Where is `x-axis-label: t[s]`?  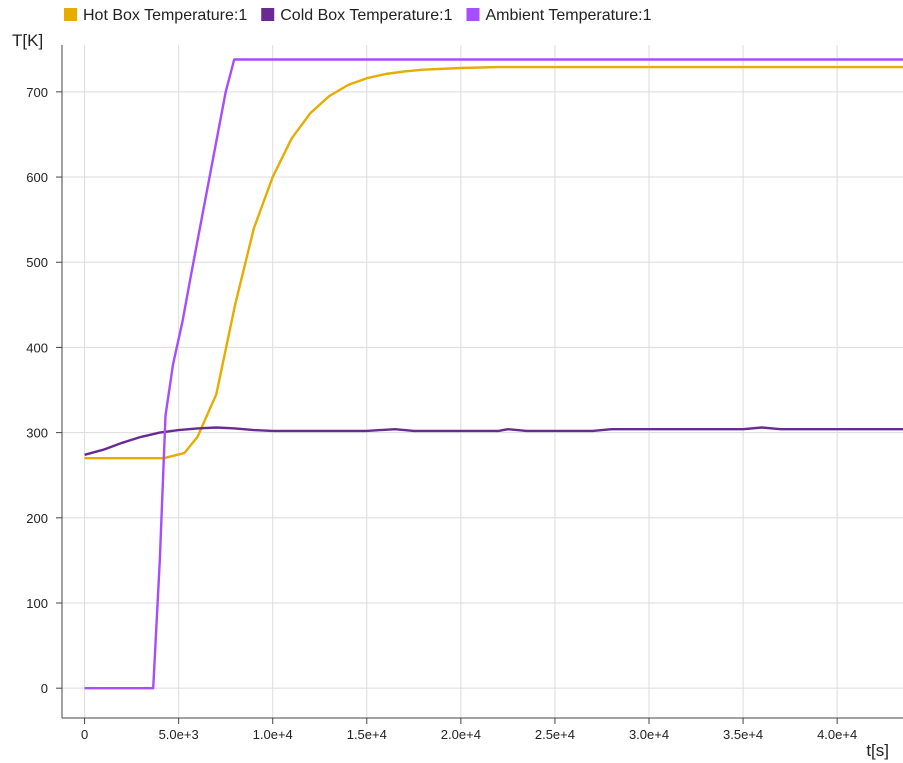
x-axis-label: t[s] is located at coordinates (877, 750).